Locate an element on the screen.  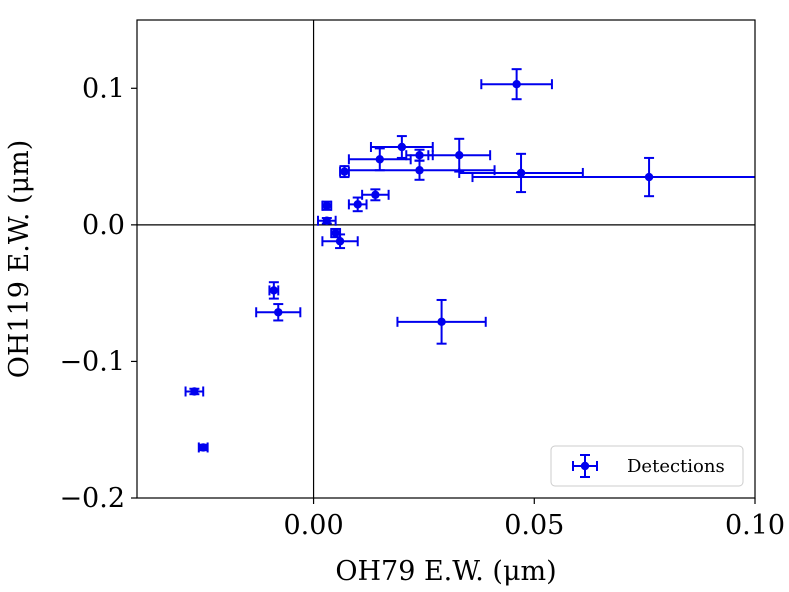
y-tick-label: 0.0 is located at coordinates (103, 225).